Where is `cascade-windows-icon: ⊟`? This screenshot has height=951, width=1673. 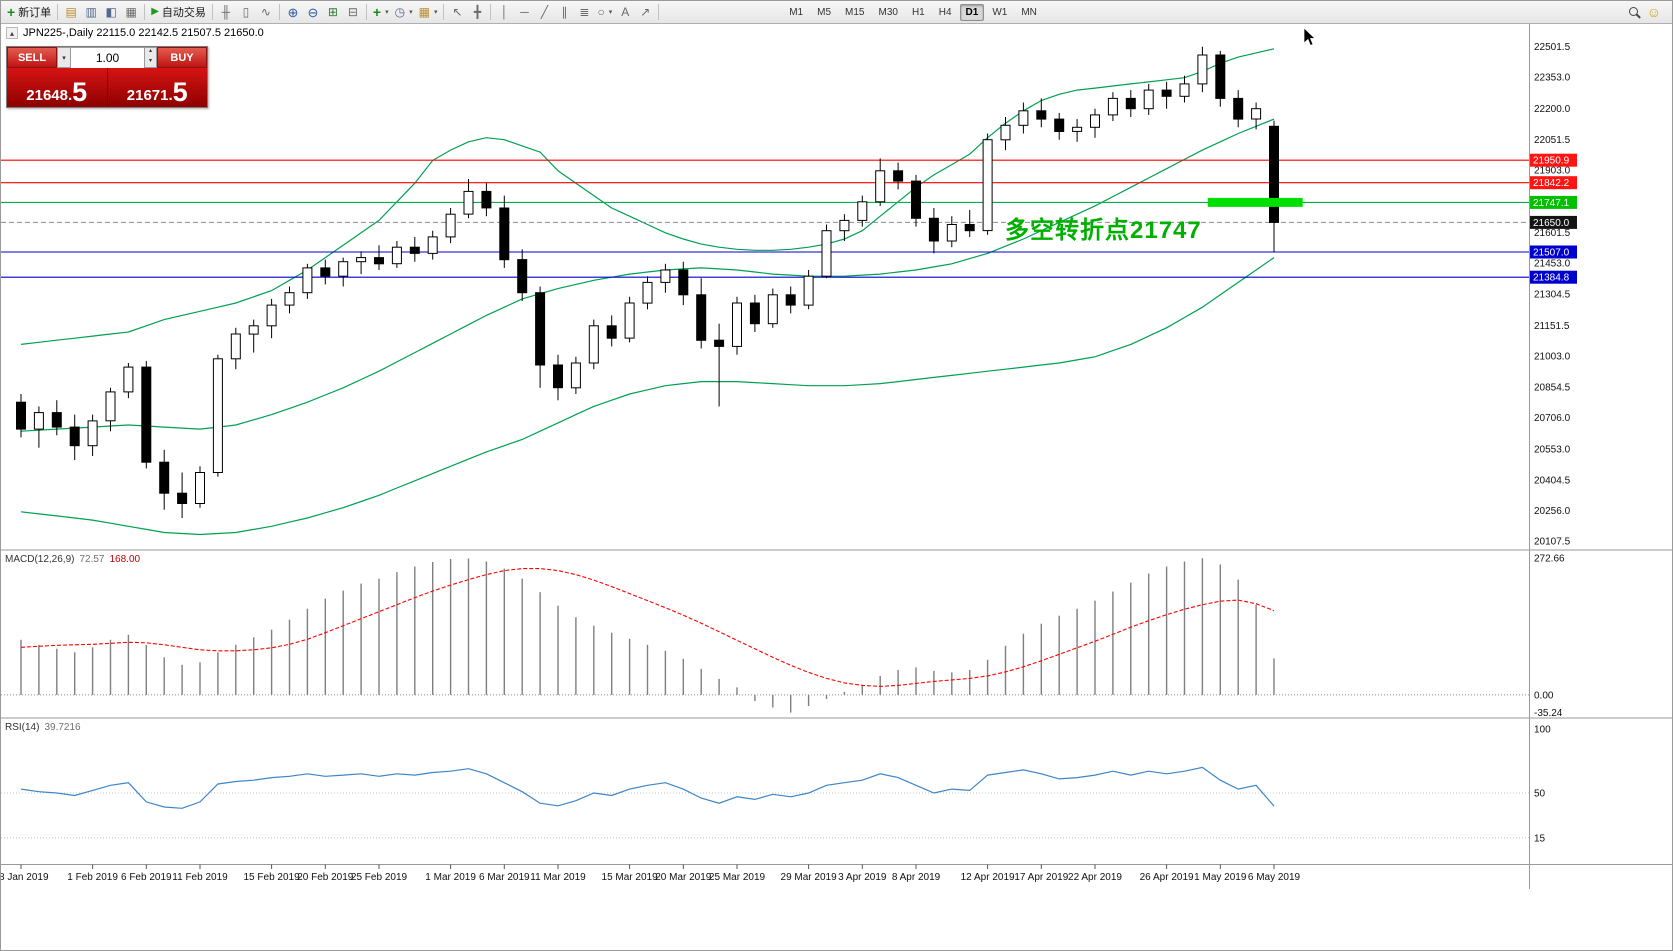
cascade-windows-icon: ⊟ is located at coordinates (352, 12).